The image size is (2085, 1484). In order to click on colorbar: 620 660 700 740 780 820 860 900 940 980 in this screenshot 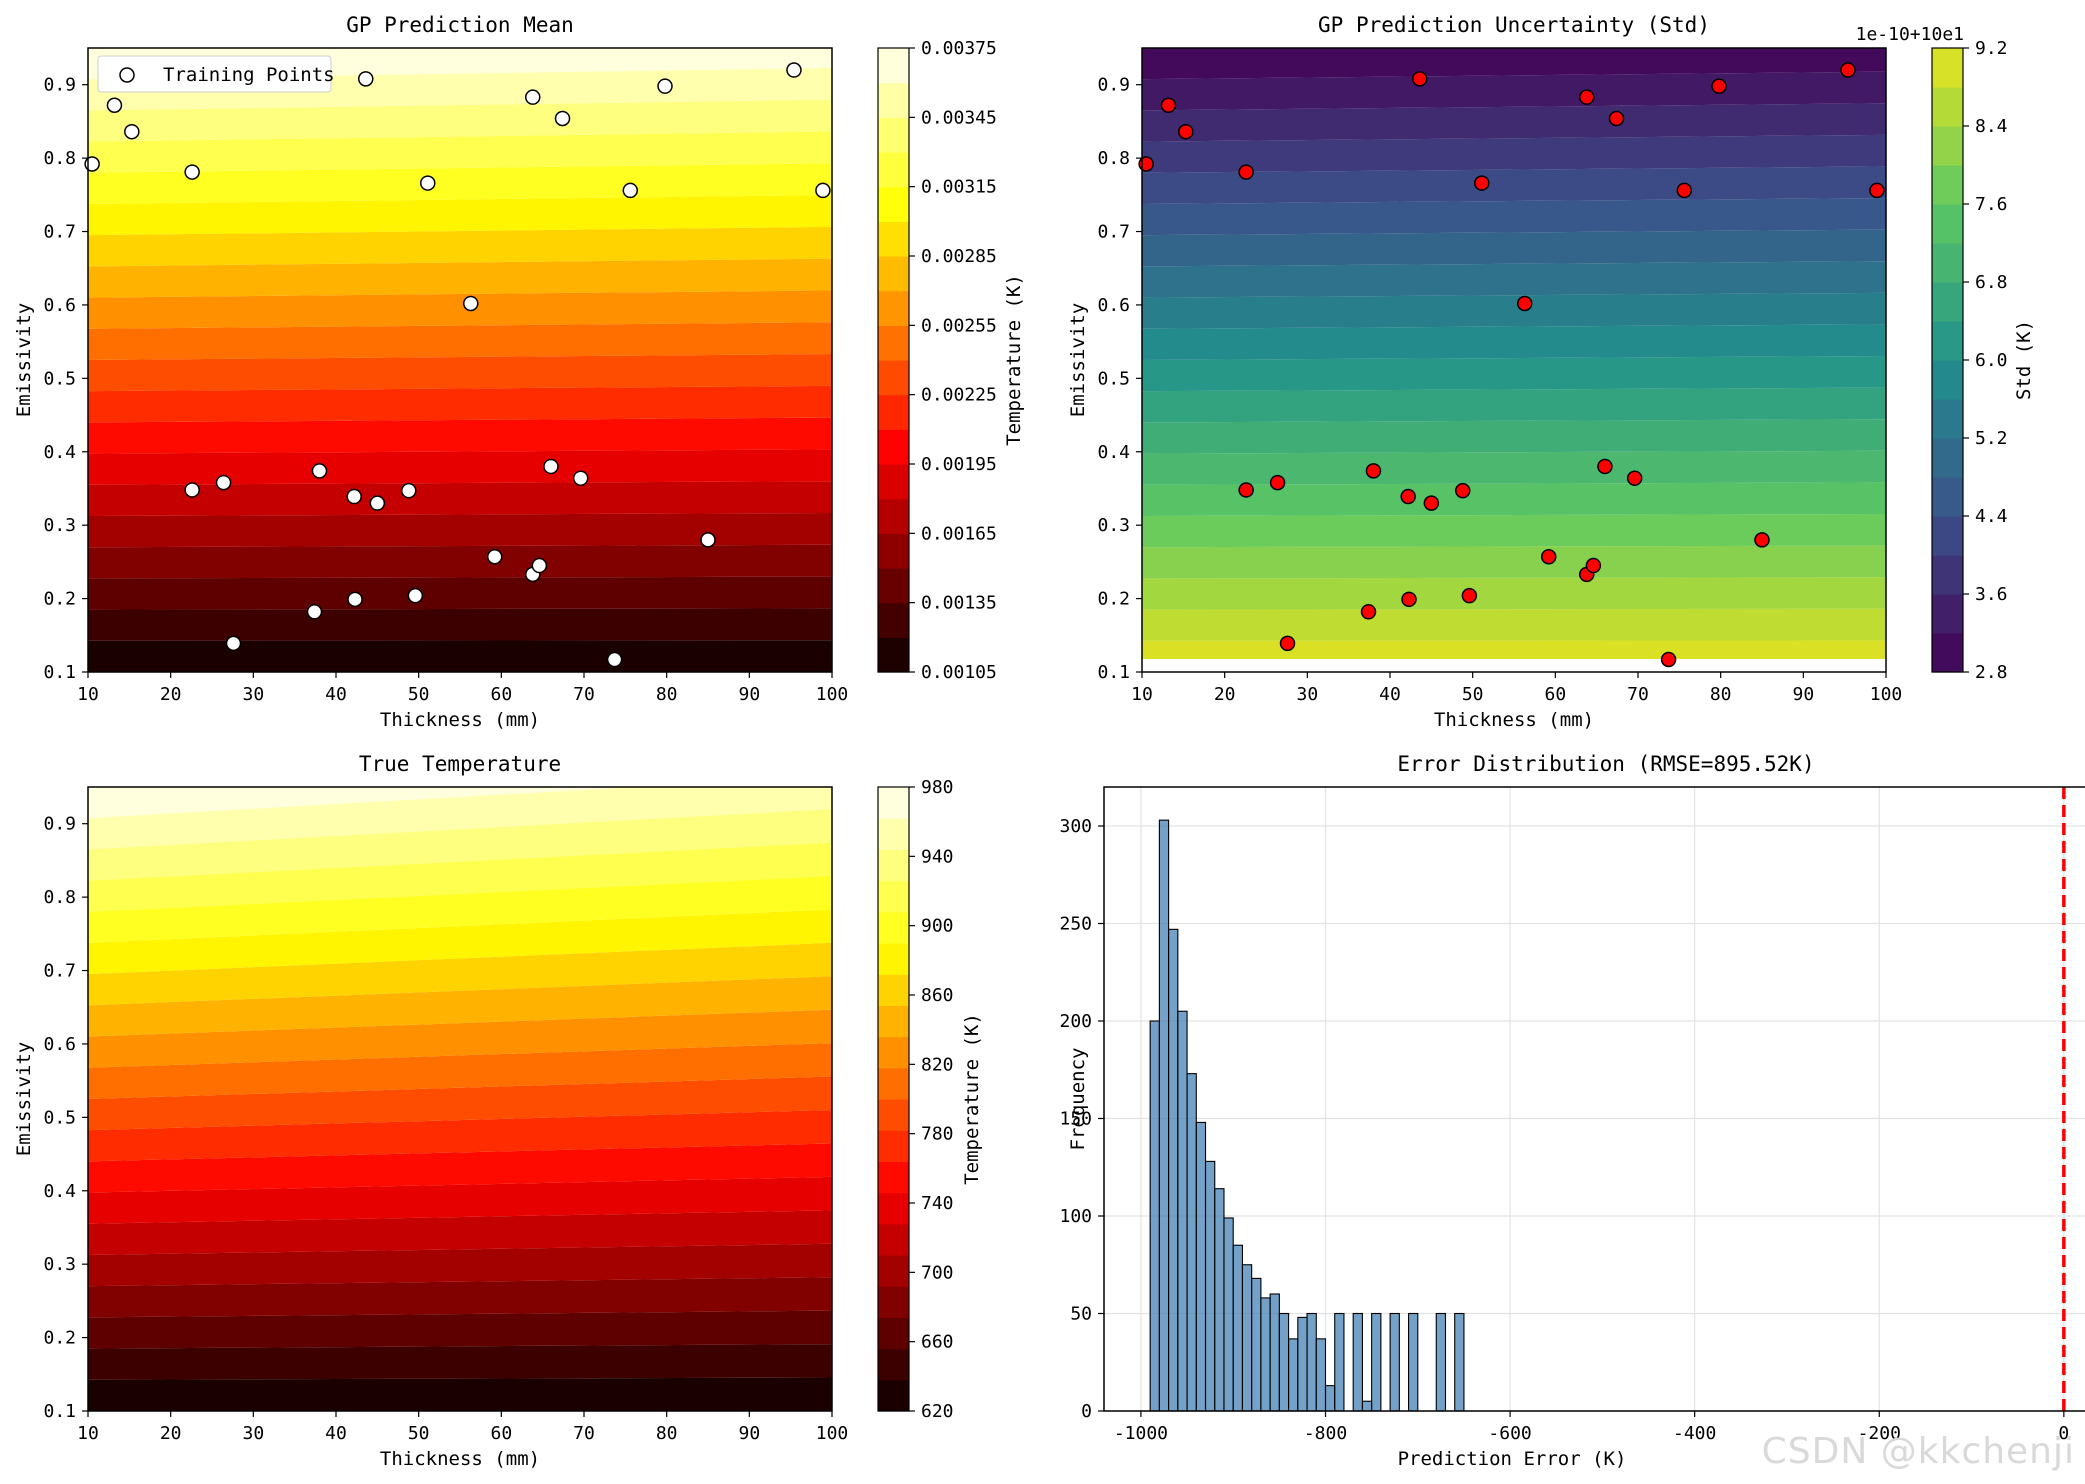, I will do `click(915, 1099)`.